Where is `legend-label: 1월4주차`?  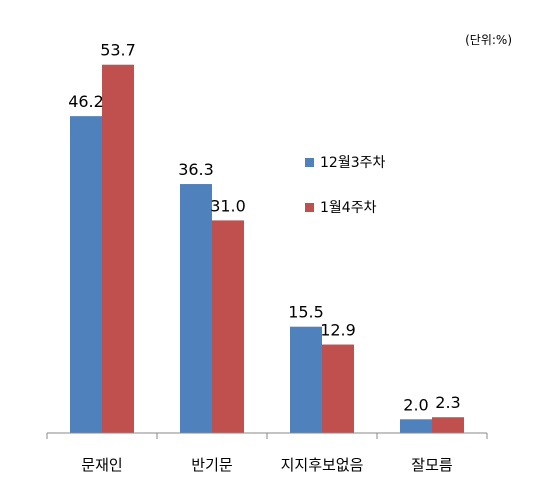
legend-label: 1월4주차 is located at coordinates (348, 208).